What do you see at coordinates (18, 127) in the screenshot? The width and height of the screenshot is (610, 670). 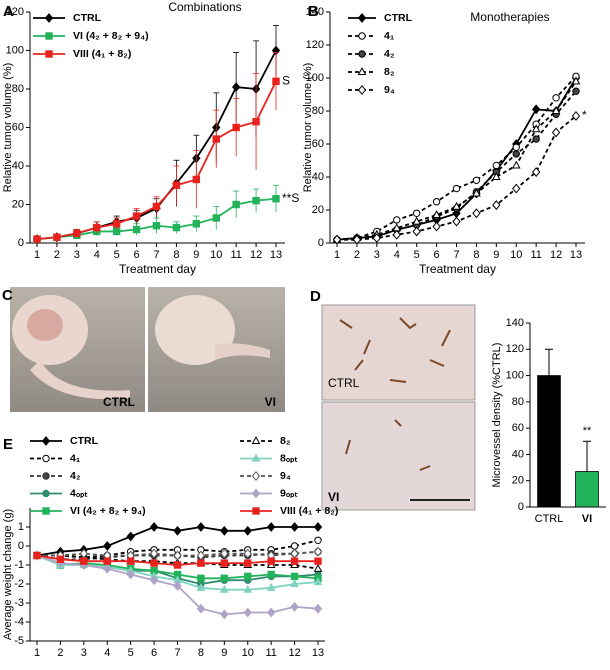 I see `y-tick-label: 60` at bounding box center [18, 127].